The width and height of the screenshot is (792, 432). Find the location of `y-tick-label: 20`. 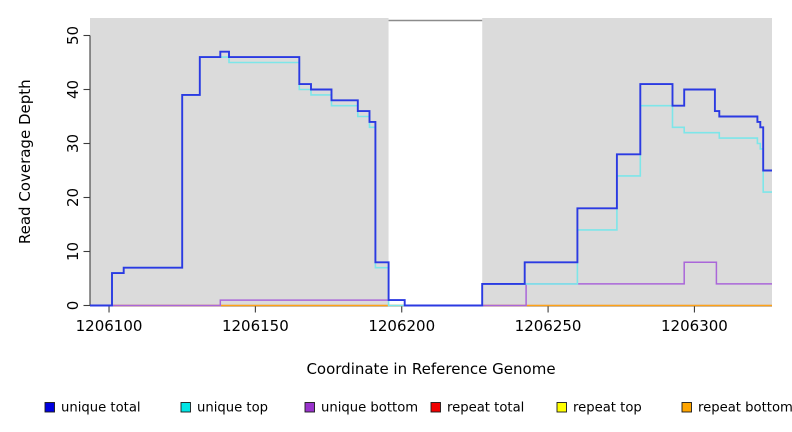

y-tick-label: 20 is located at coordinates (73, 197).